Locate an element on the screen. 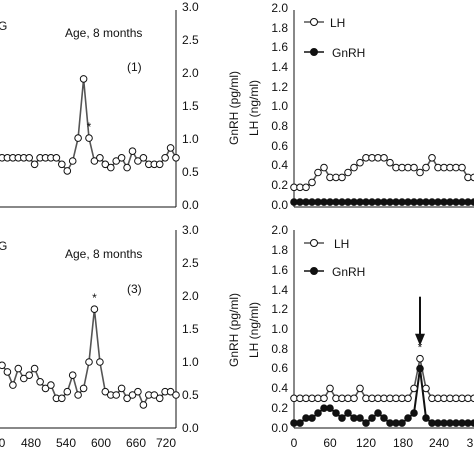  legend-label-gnrh: GnRH is located at coordinates (348, 272).